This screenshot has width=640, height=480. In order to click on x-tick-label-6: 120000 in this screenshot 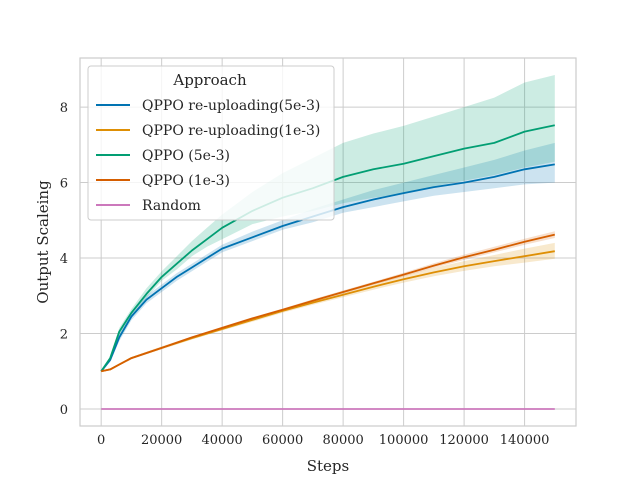, I will do `click(464, 440)`.